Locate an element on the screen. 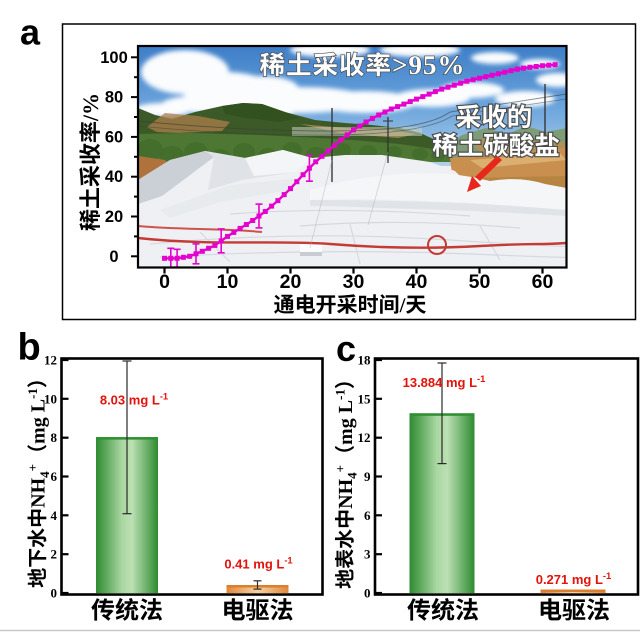 The height and width of the screenshot is (632, 640). svg-text: 2 is located at coordinates (54, 554).